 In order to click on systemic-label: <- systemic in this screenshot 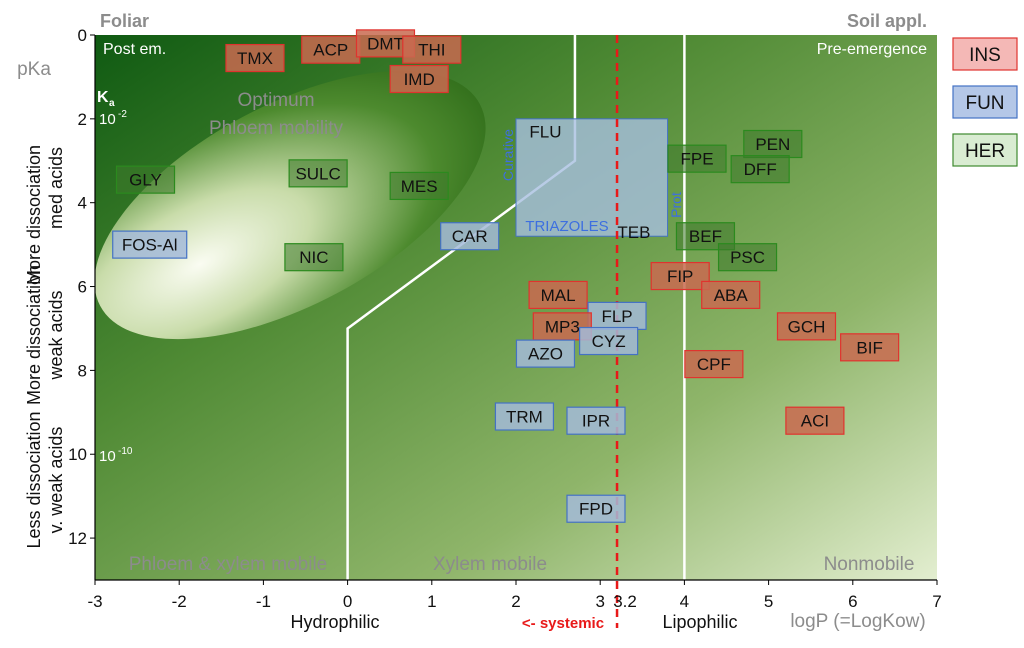, I will do `click(563, 623)`.